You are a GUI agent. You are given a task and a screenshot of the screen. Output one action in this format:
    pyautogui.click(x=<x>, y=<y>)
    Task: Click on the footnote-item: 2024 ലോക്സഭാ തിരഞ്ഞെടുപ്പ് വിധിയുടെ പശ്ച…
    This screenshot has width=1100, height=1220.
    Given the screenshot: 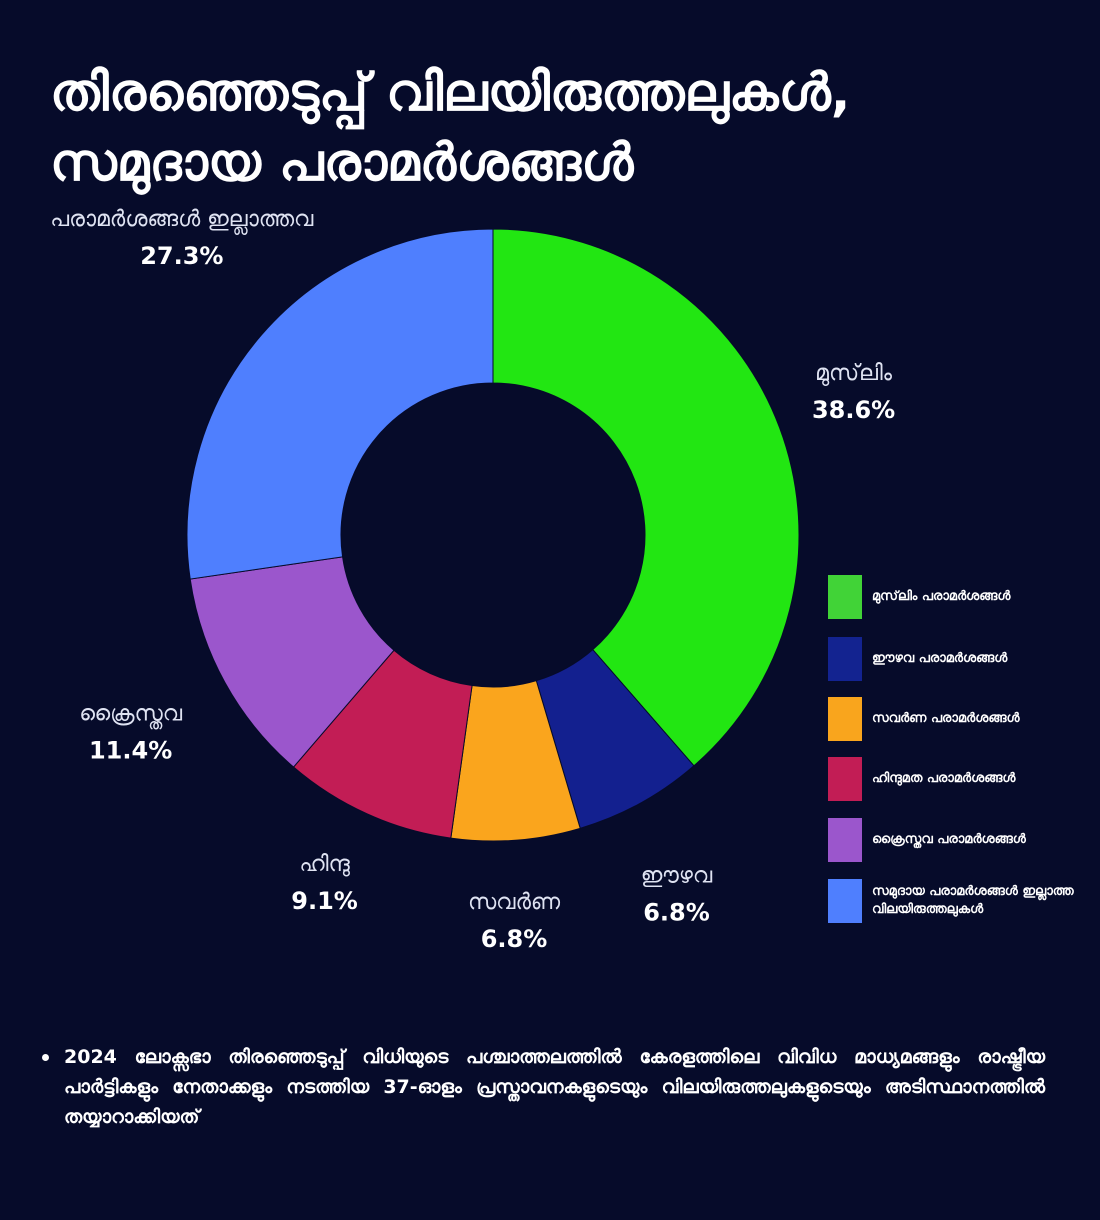 What is the action you would take?
    pyautogui.click(x=542, y=1087)
    